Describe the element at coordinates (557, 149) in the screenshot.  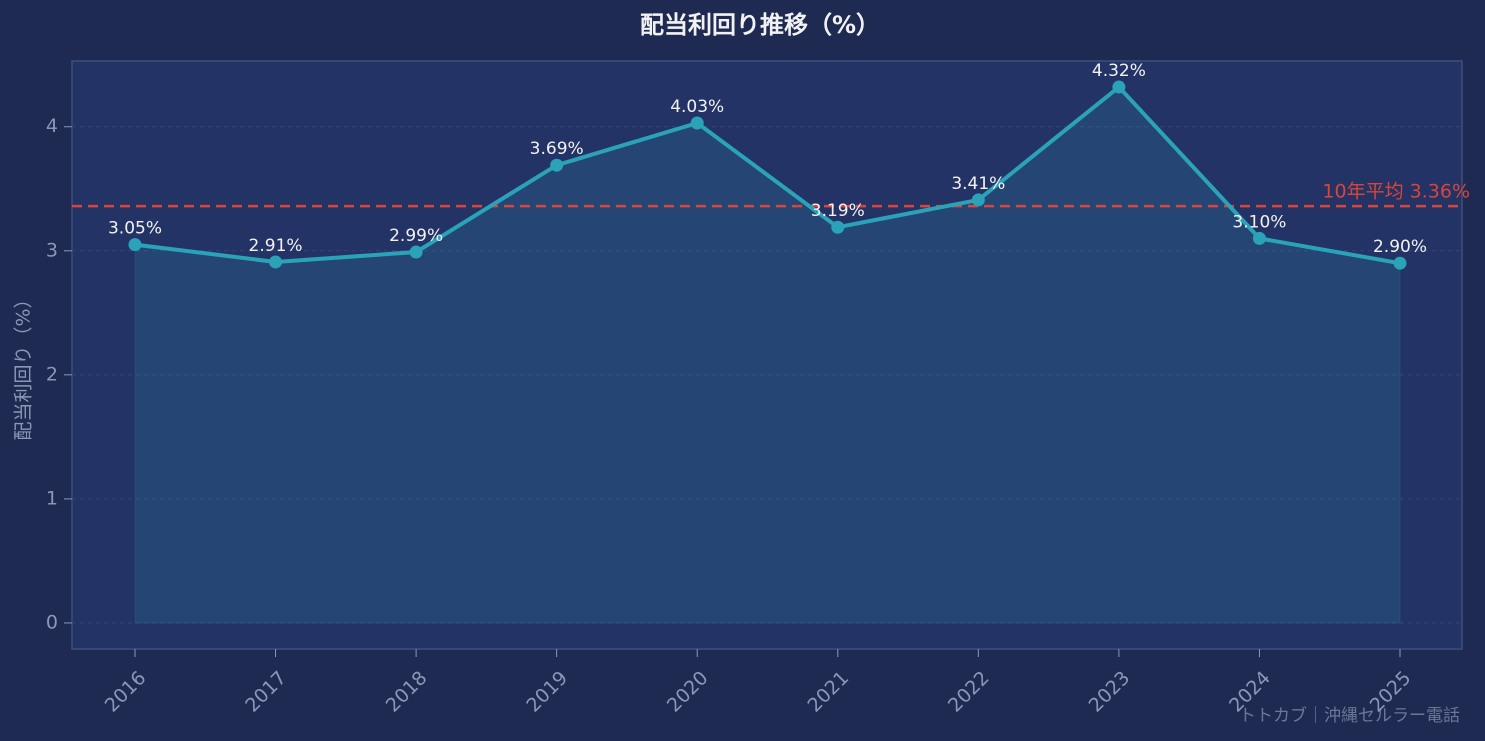
I see `value-label: 3.69%` at that location.